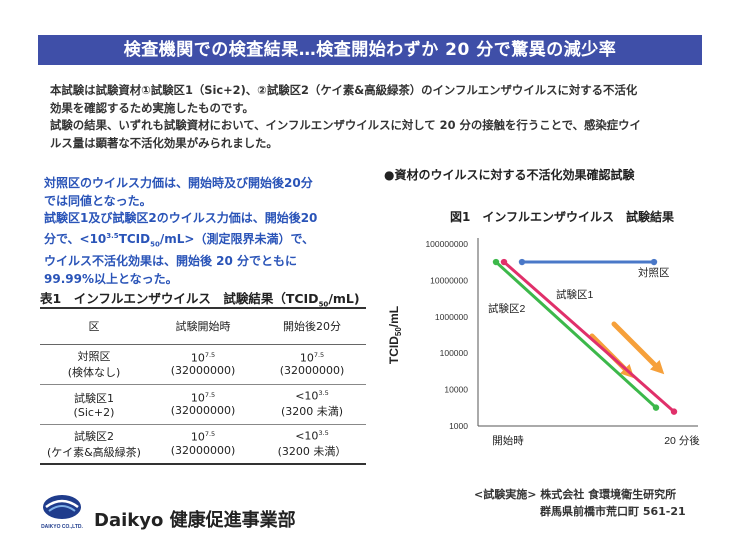 Image resolution: width=740 pixels, height=556 pixels. What do you see at coordinates (94, 327) in the screenshot?
I see `column-header: 区` at bounding box center [94, 327].